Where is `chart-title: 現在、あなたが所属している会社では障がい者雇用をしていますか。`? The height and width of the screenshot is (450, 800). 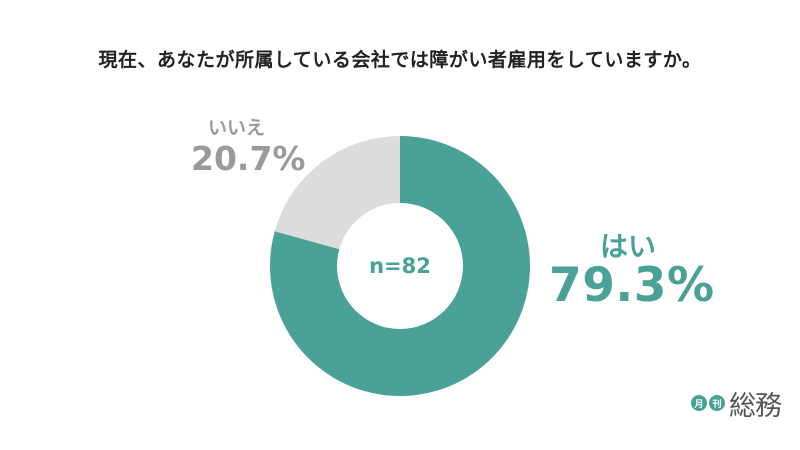 chart-title: 現在、あなたが所属している会社では障がい者雇用をしていますか。 is located at coordinates (400, 60).